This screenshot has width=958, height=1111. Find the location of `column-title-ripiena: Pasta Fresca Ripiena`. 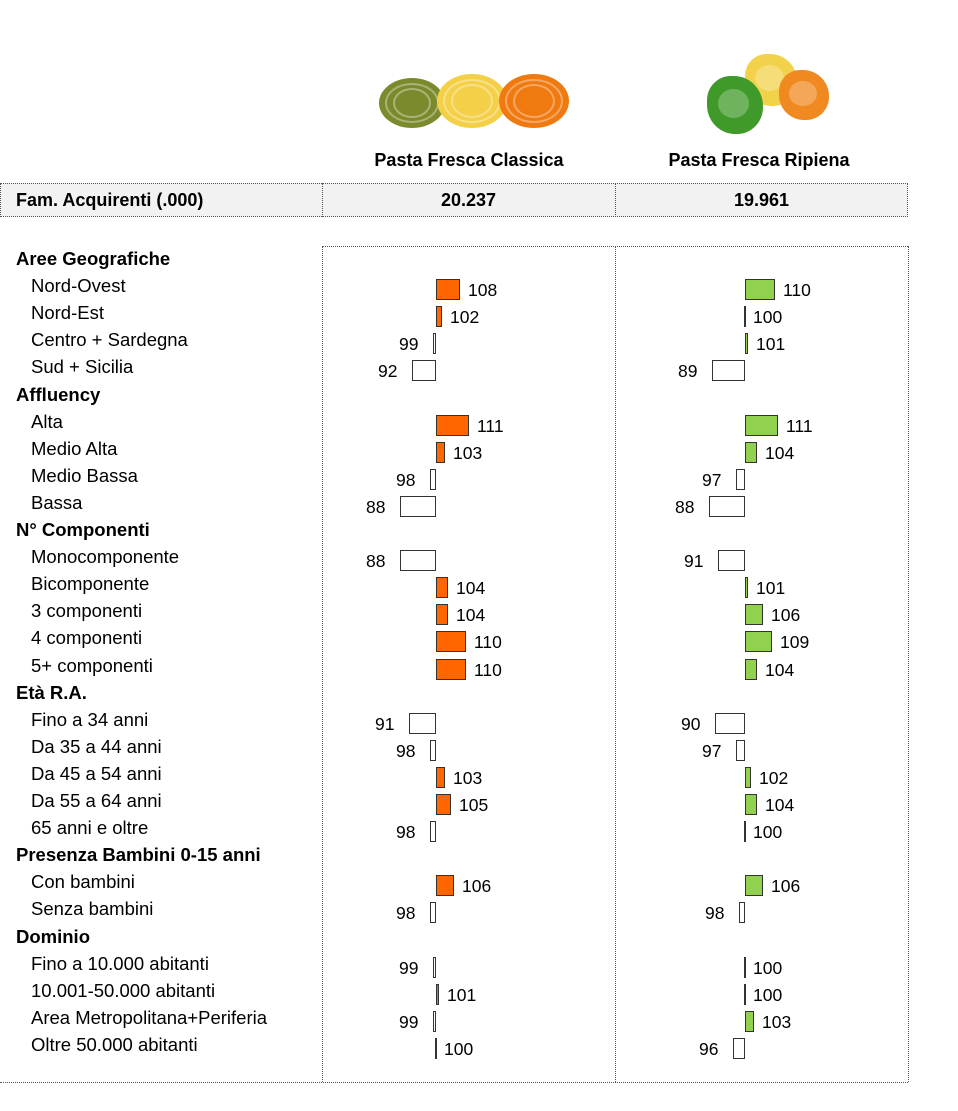

column-title-ripiena: Pasta Fresca Ripiena is located at coordinates (759, 160).